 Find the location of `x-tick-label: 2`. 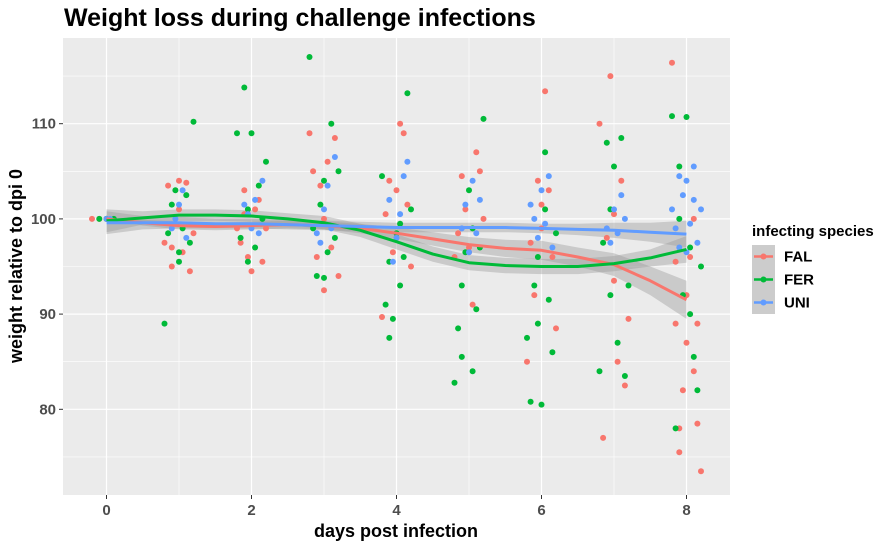

x-tick-label: 2 is located at coordinates (251, 510).